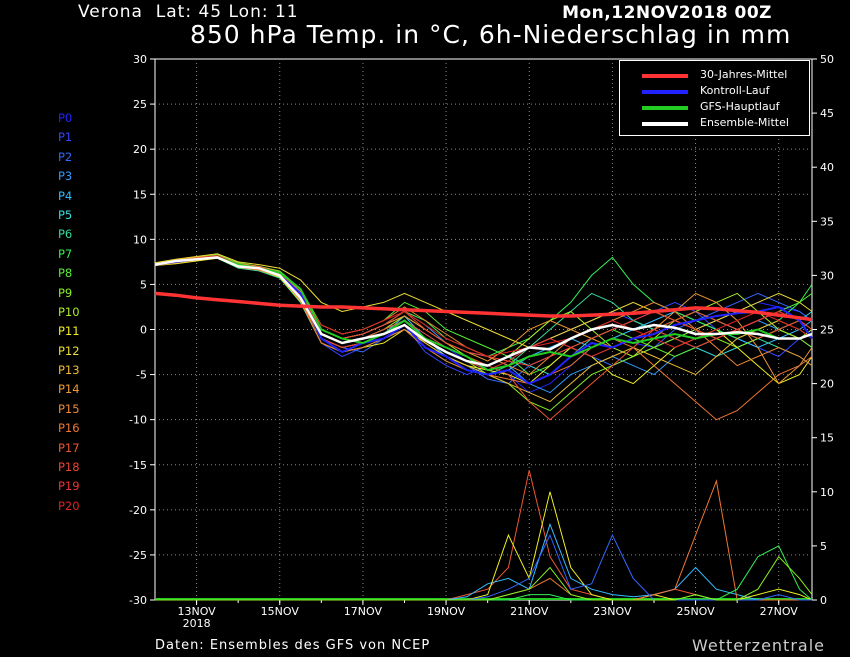 This screenshot has width=850, height=657. What do you see at coordinates (695, 611) in the screenshot?
I see `x-tick-label: 25NOV` at bounding box center [695, 611].